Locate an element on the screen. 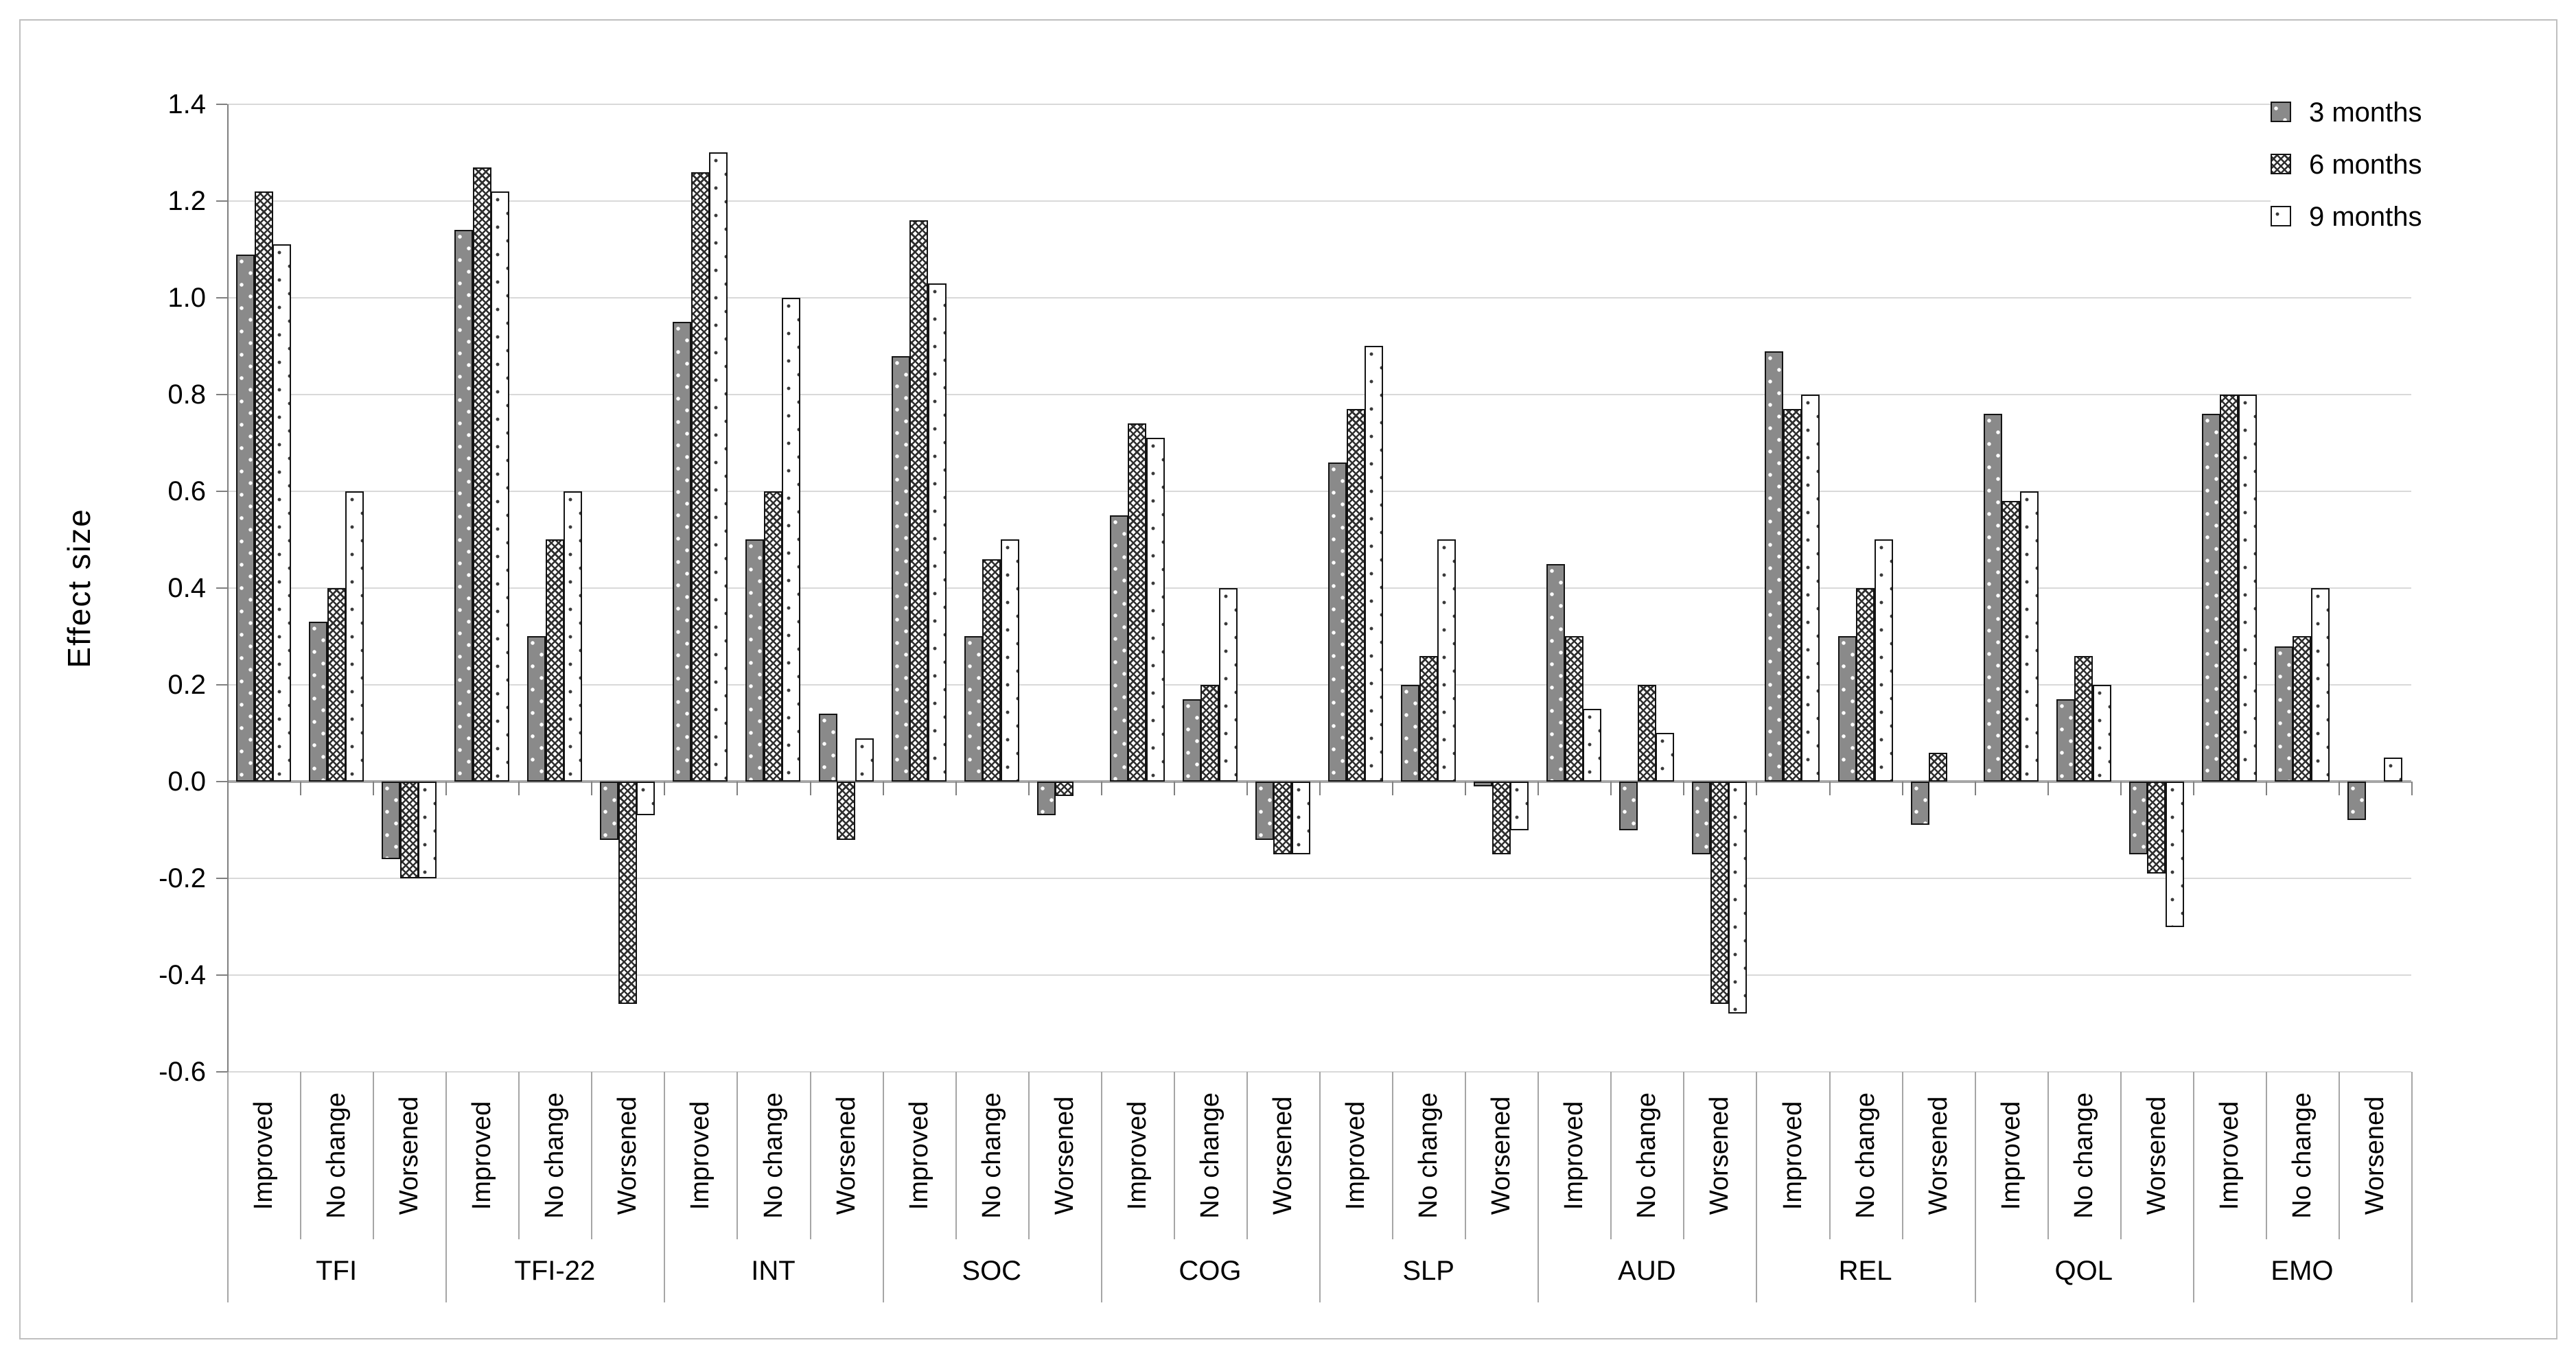 The height and width of the screenshot is (1358, 2576). y-tick-label: 0.2 is located at coordinates (186, 685).